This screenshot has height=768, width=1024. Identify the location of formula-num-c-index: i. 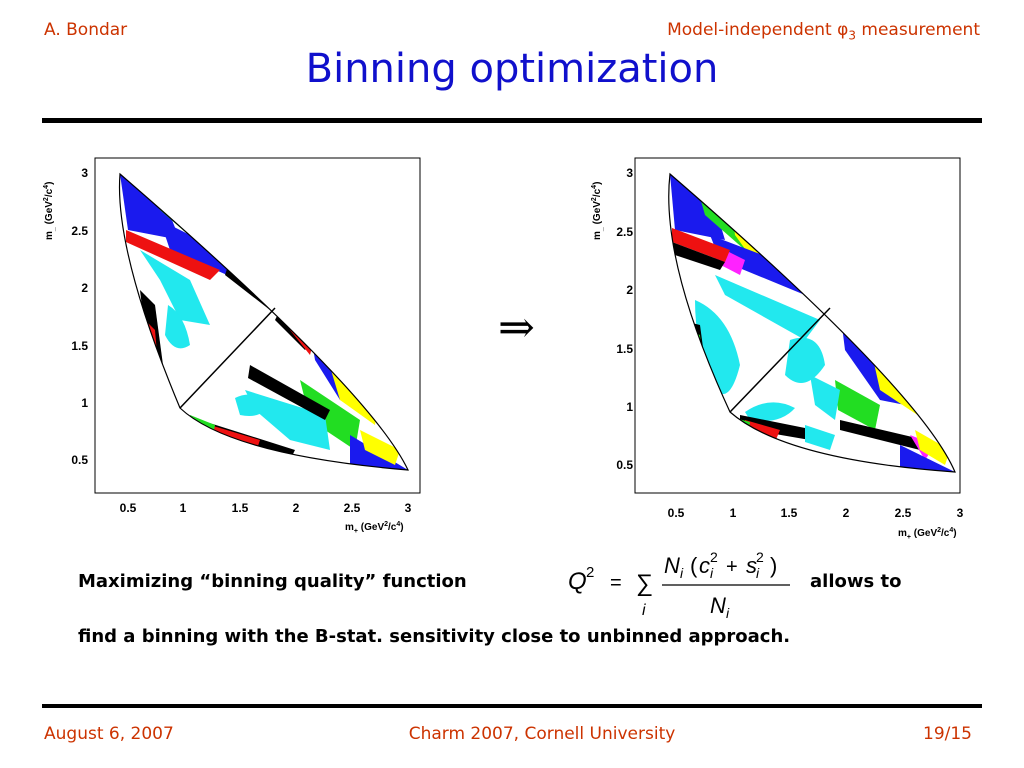
(712, 573).